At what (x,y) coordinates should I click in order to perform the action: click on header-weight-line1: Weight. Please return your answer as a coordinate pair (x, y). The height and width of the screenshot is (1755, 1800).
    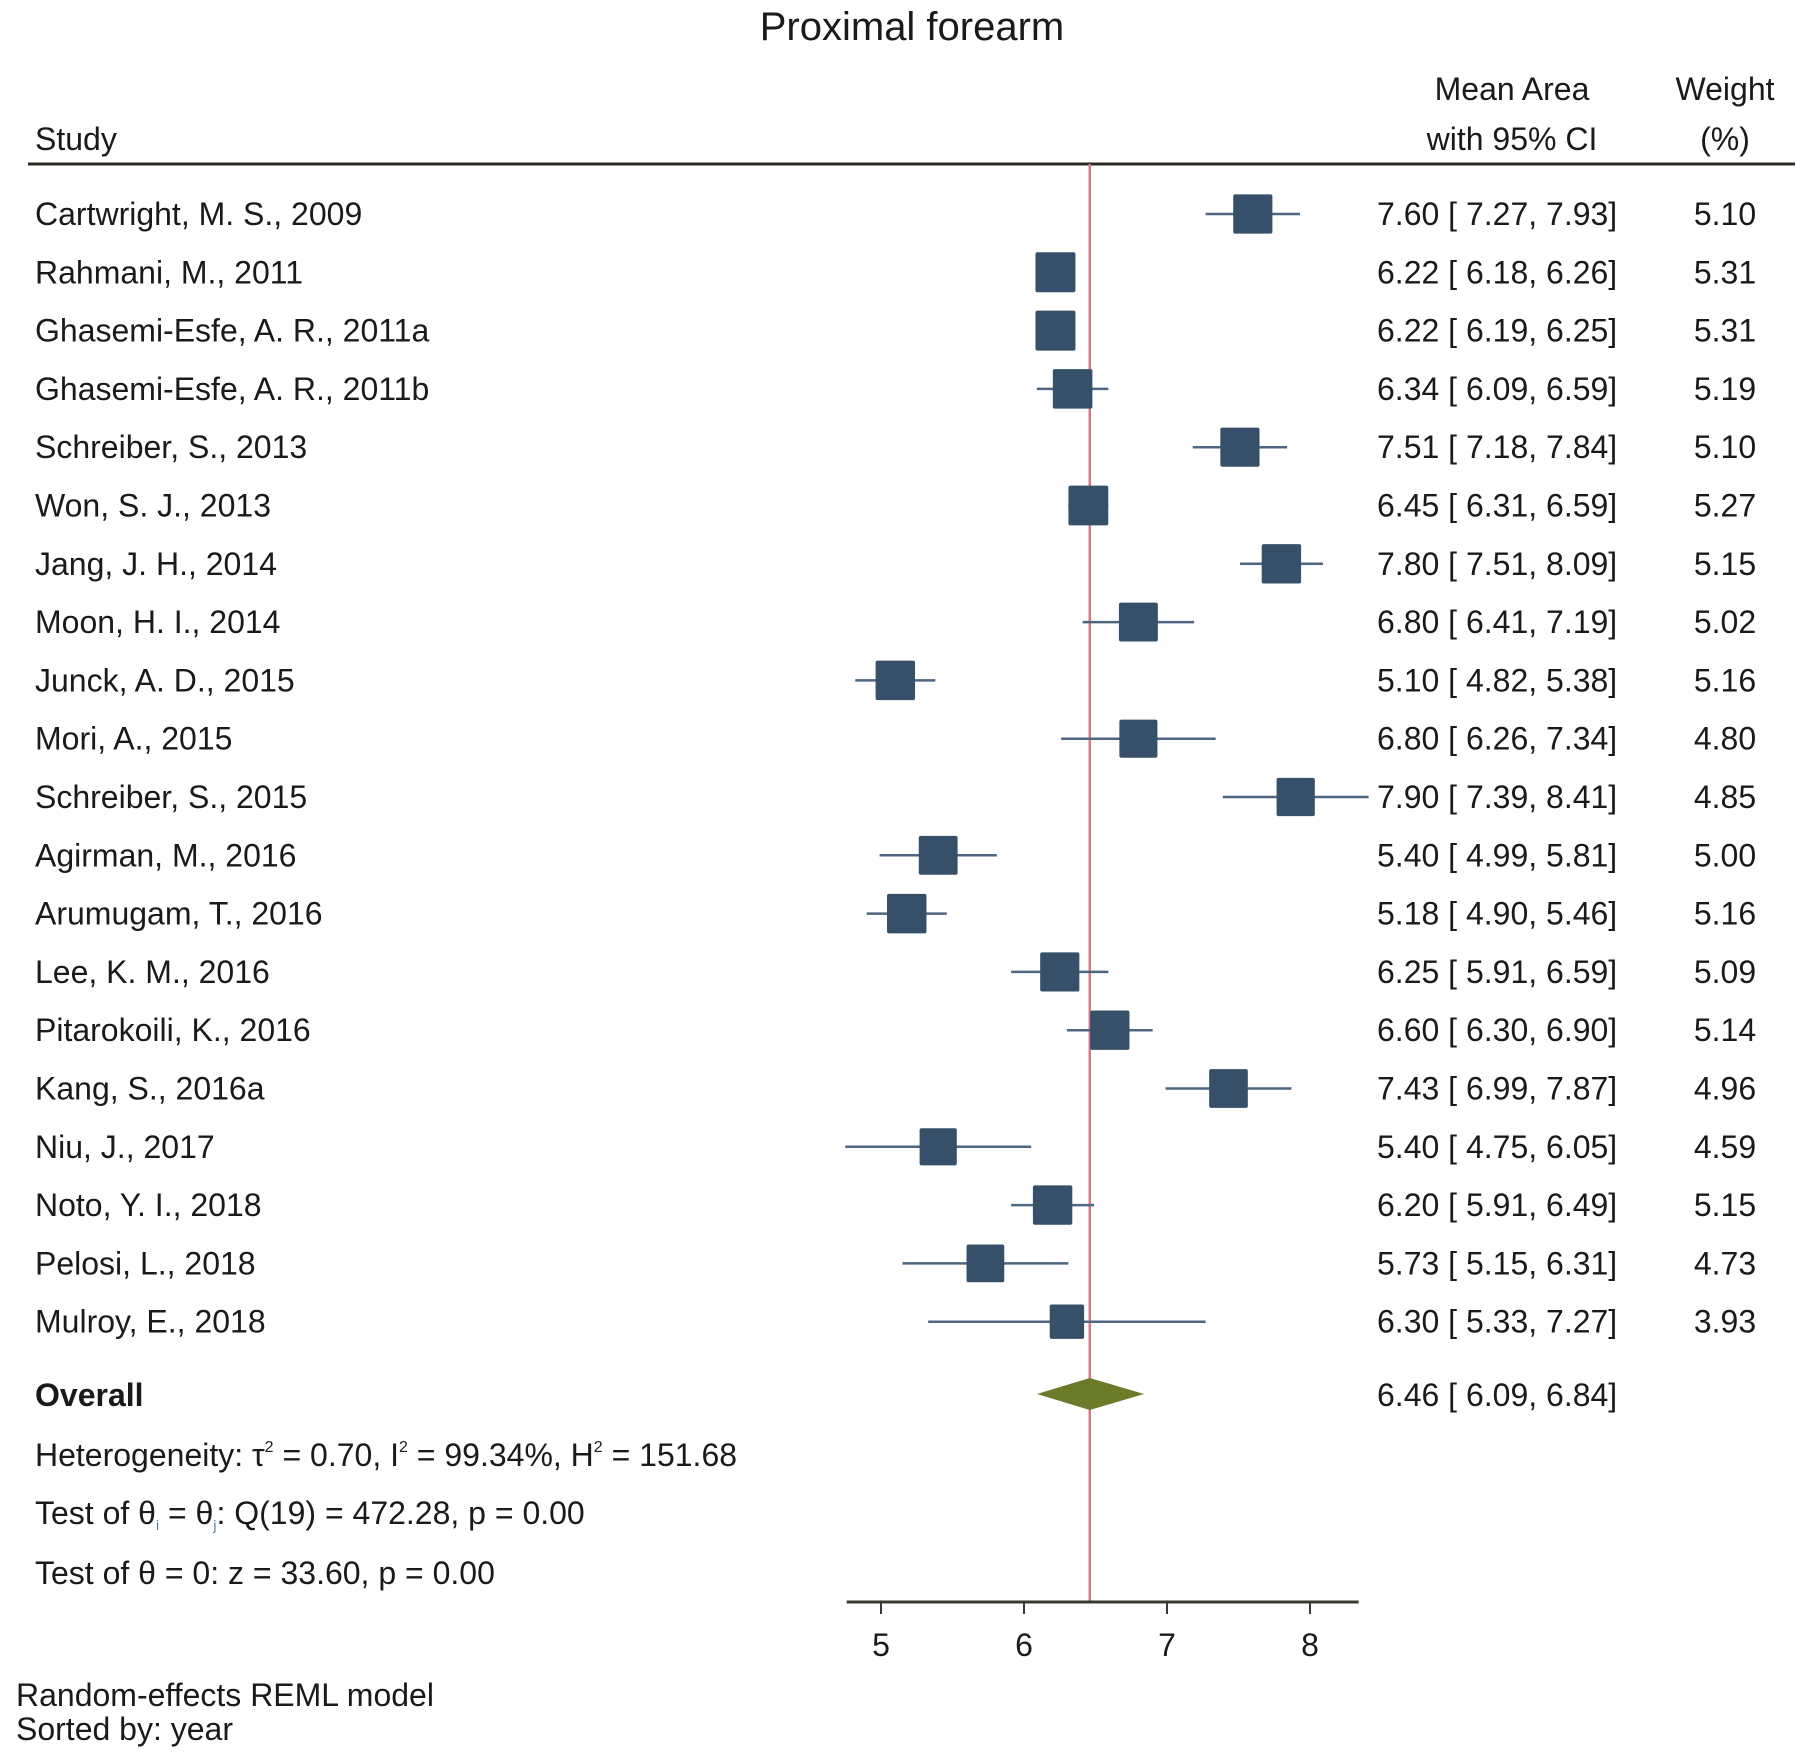
    Looking at the image, I should click on (1724, 89).